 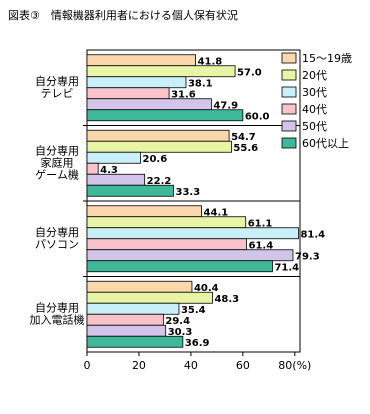 I want to click on value-label: 29.4, so click(x=177, y=321).